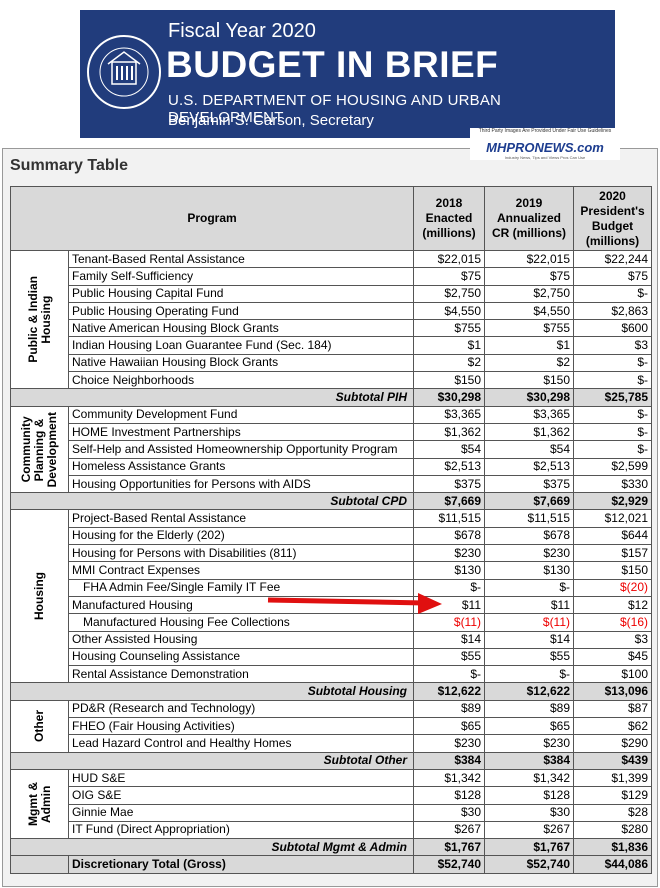 Image resolution: width=660 pixels, height=888 pixels. Describe the element at coordinates (212, 691) in the screenshot. I see `subtotal-label: Subtotal Housing` at that location.